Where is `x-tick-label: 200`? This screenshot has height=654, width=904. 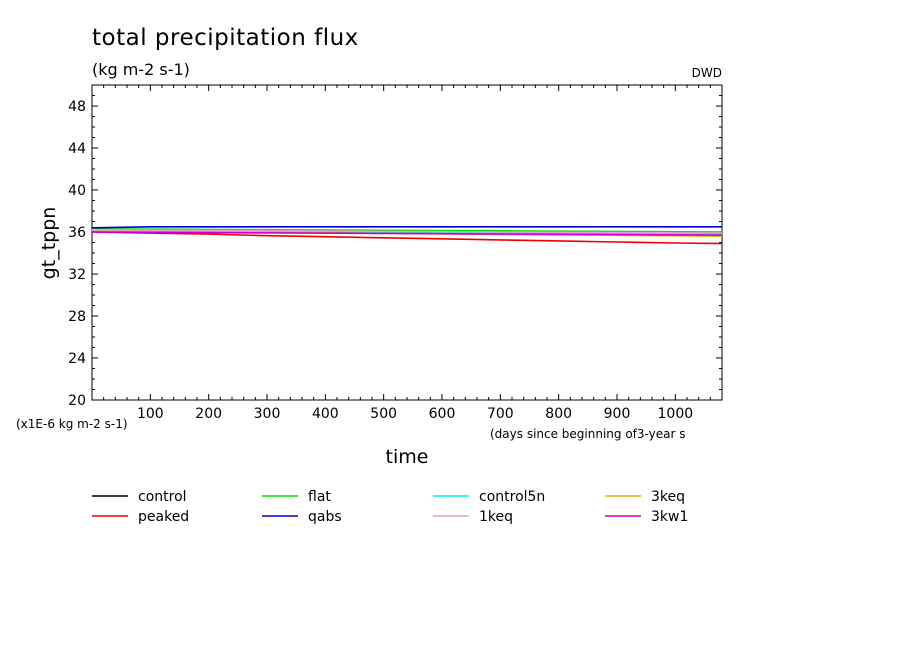
x-tick-label: 200 is located at coordinates (208, 414).